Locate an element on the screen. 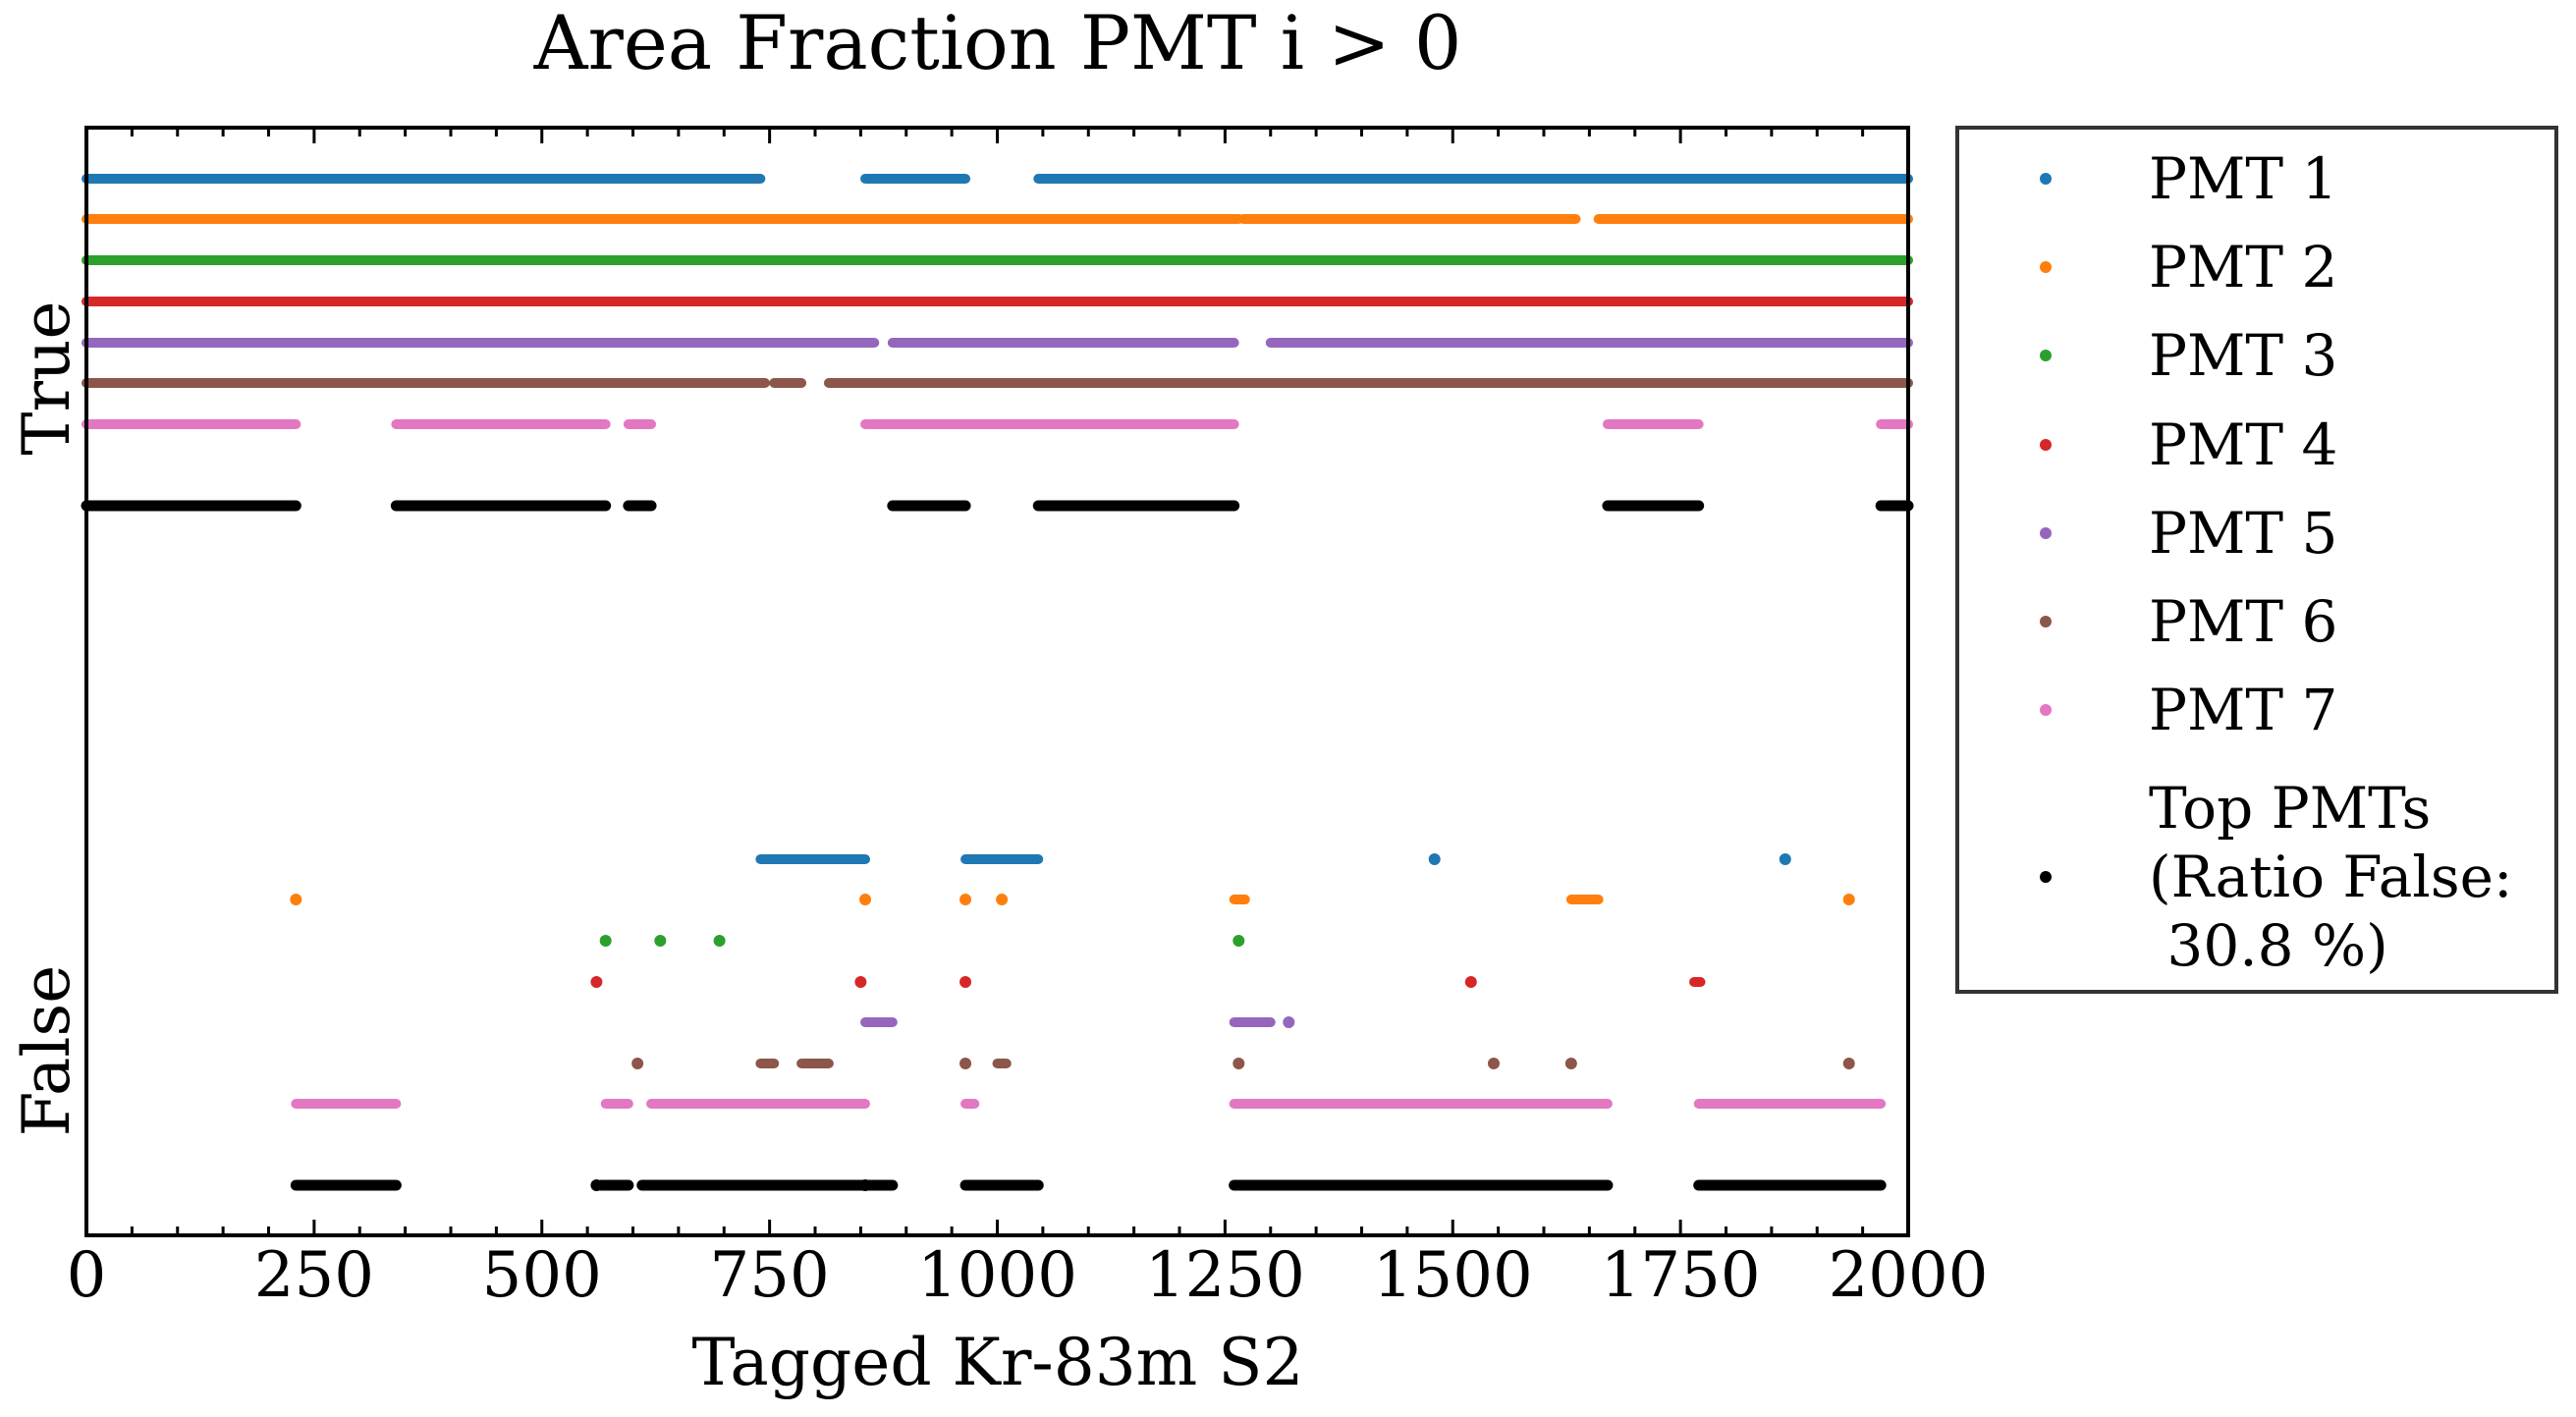 The width and height of the screenshot is (2576, 1417). pmt-4-legend-label: PMT 4 is located at coordinates (2243, 444).